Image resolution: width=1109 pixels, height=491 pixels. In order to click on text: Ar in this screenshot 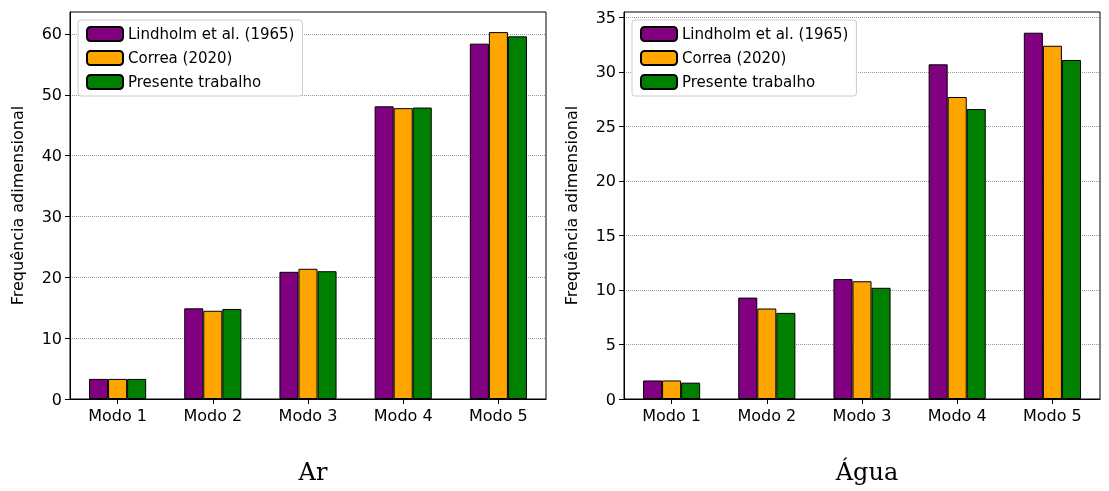, I will do `click(312, 472)`.